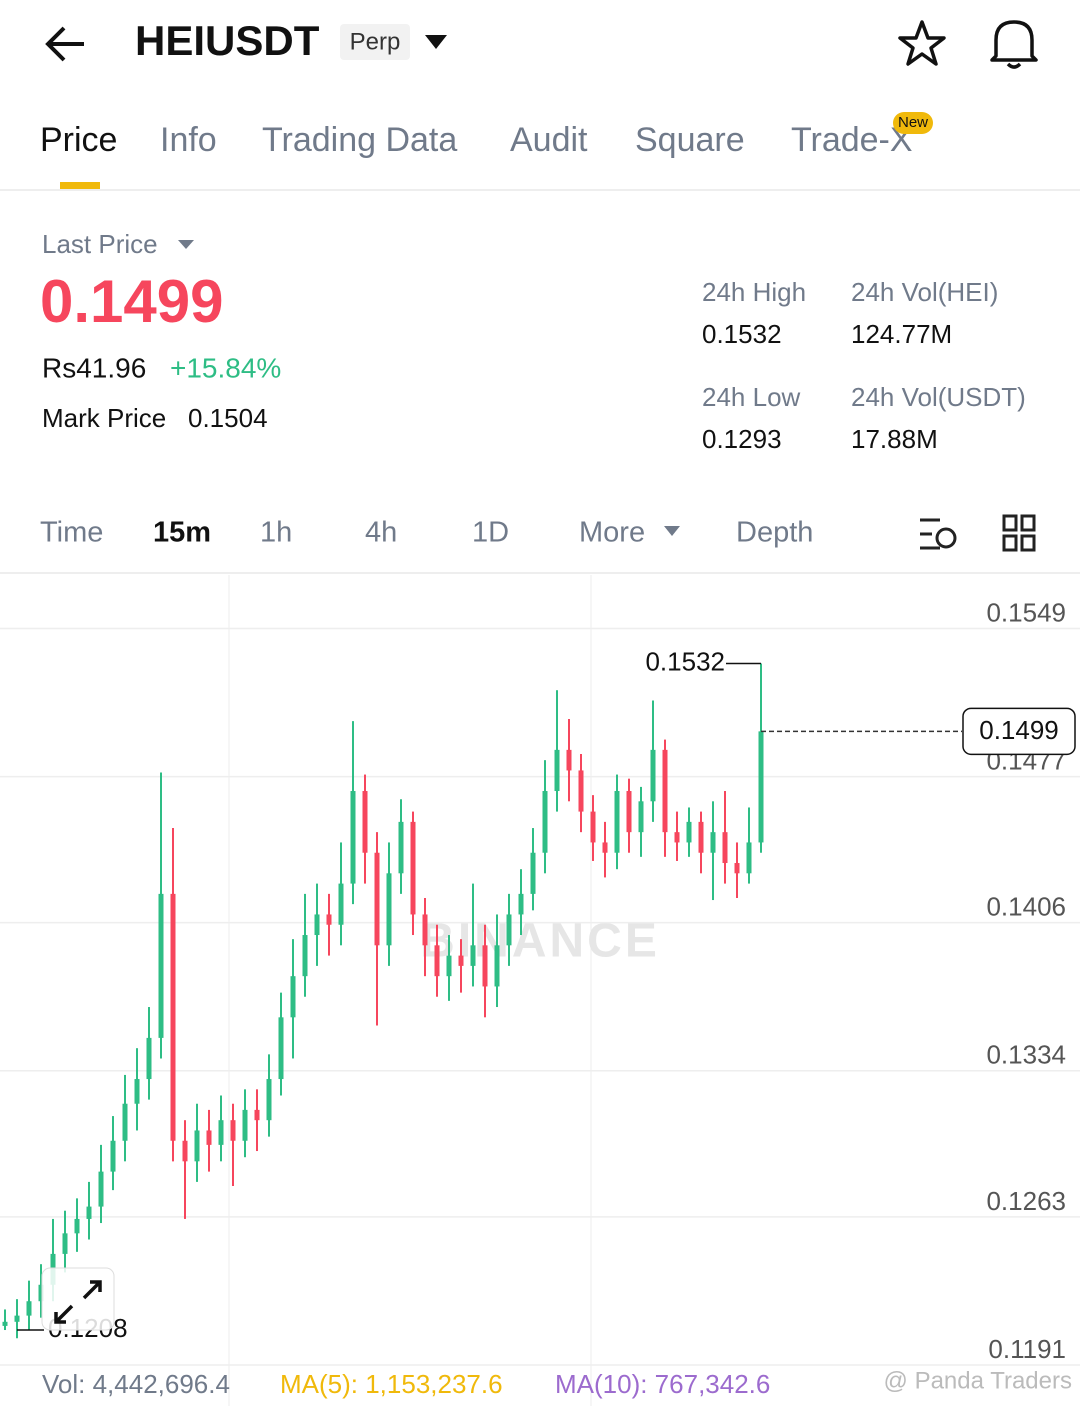 The image size is (1080, 1411). Describe the element at coordinates (922, 43) in the screenshot. I see `favorite-button` at that location.